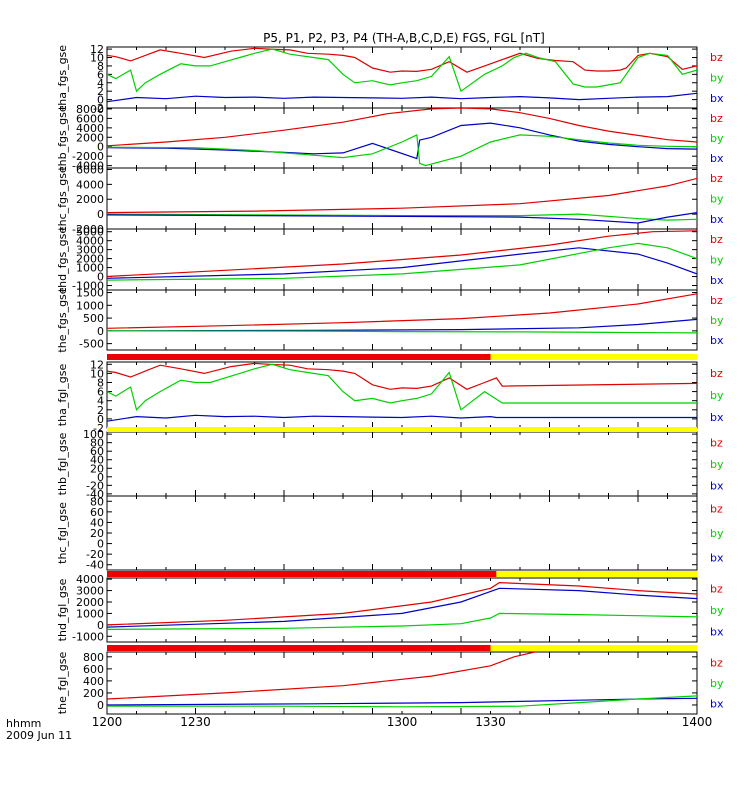 Image resolution: width=750 pixels, height=800 pixels. What do you see at coordinates (62, 138) in the screenshot?
I see `y-axis-label: thb_fgs_gse` at bounding box center [62, 138].